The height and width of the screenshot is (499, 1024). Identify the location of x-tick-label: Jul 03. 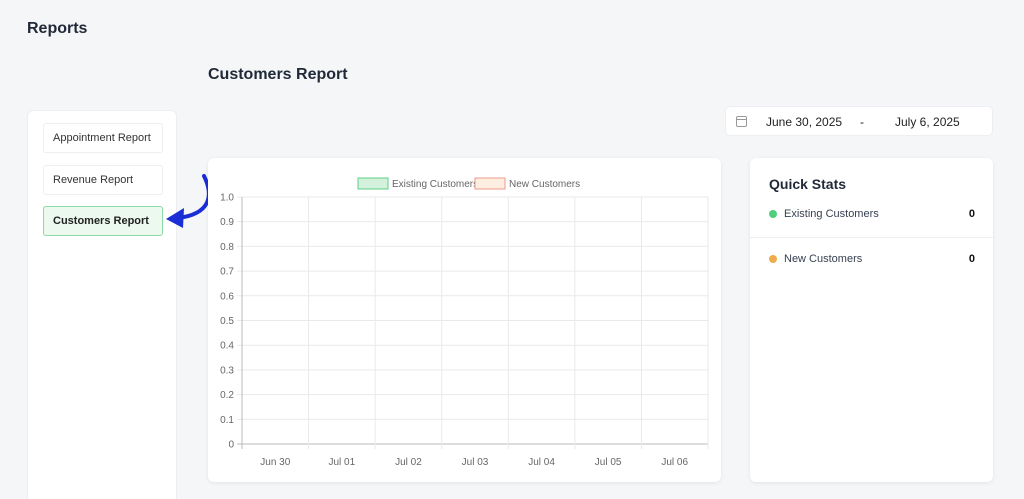
(475, 462).